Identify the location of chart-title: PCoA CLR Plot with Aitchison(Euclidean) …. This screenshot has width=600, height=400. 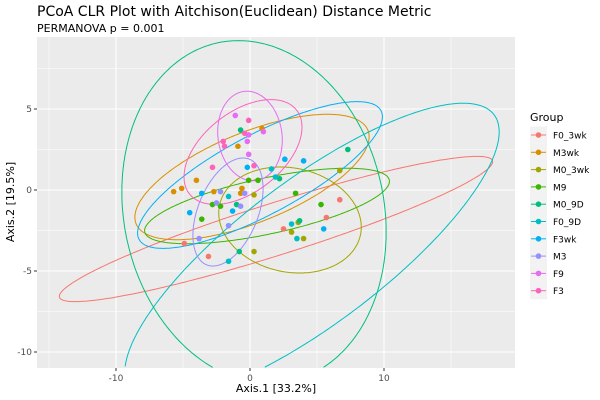
(234, 12).